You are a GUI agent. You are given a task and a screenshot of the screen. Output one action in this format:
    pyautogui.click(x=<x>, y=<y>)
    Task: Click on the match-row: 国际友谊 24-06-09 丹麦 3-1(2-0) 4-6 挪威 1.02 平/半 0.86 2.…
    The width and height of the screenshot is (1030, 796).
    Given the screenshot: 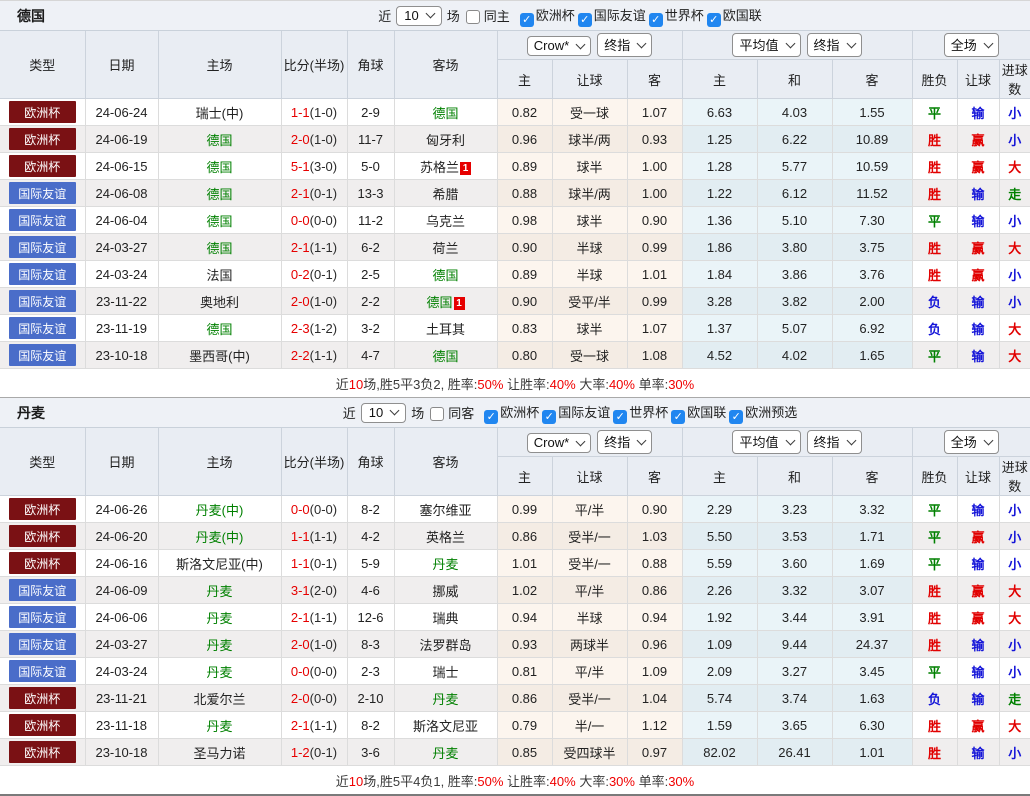 What is the action you would take?
    pyautogui.click(x=515, y=590)
    